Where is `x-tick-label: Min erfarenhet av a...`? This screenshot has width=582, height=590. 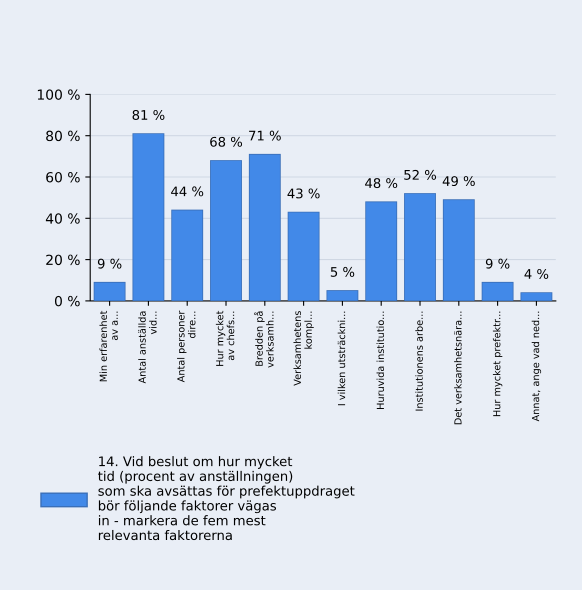 x-tick-label: Min erfarenhet av a... is located at coordinates (108, 346).